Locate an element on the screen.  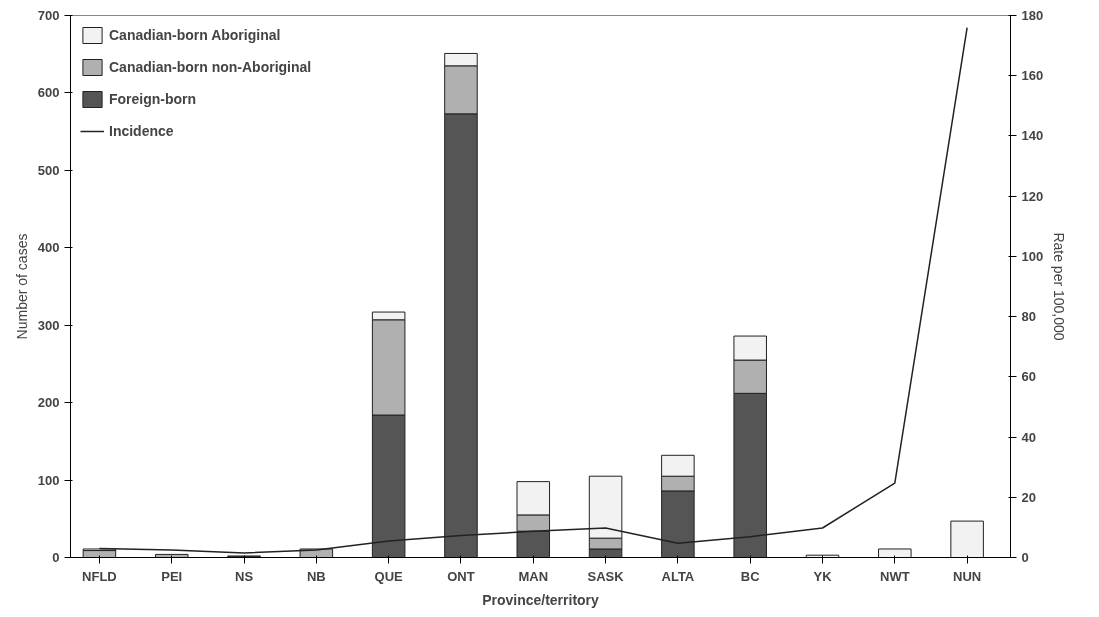
x-tick-label: NS is located at coordinates (244, 576).